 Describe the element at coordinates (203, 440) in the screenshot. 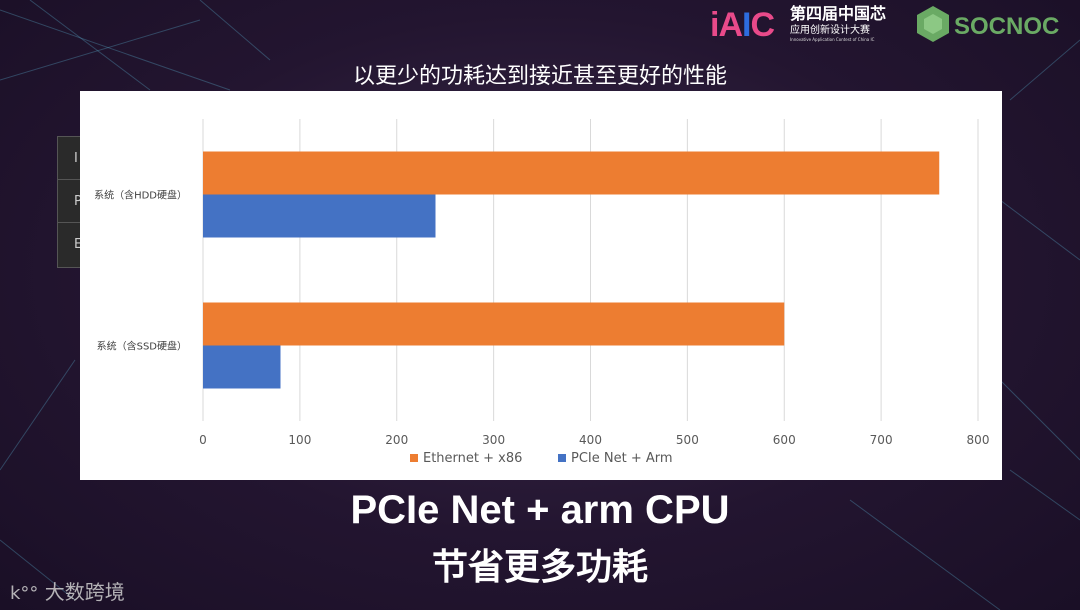

I see `x-tick-label: 0` at that location.